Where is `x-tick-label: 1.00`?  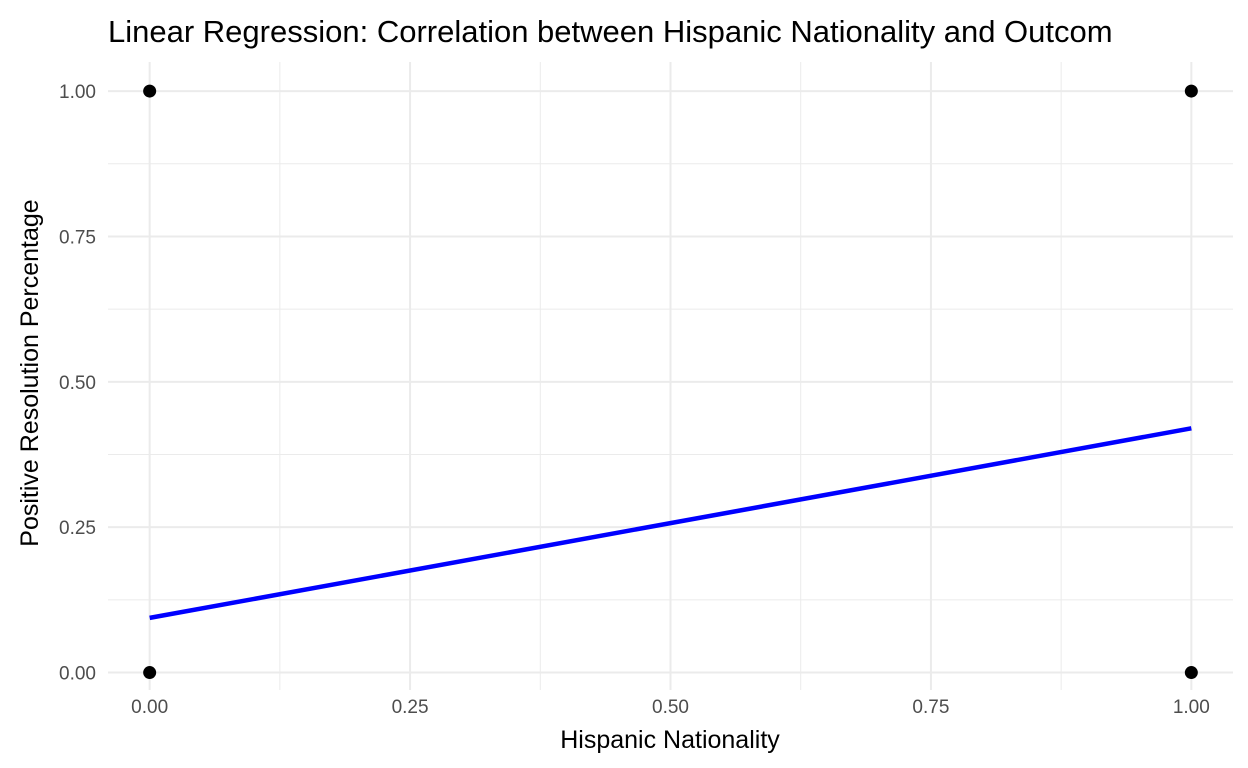 x-tick-label: 1.00 is located at coordinates (1191, 707).